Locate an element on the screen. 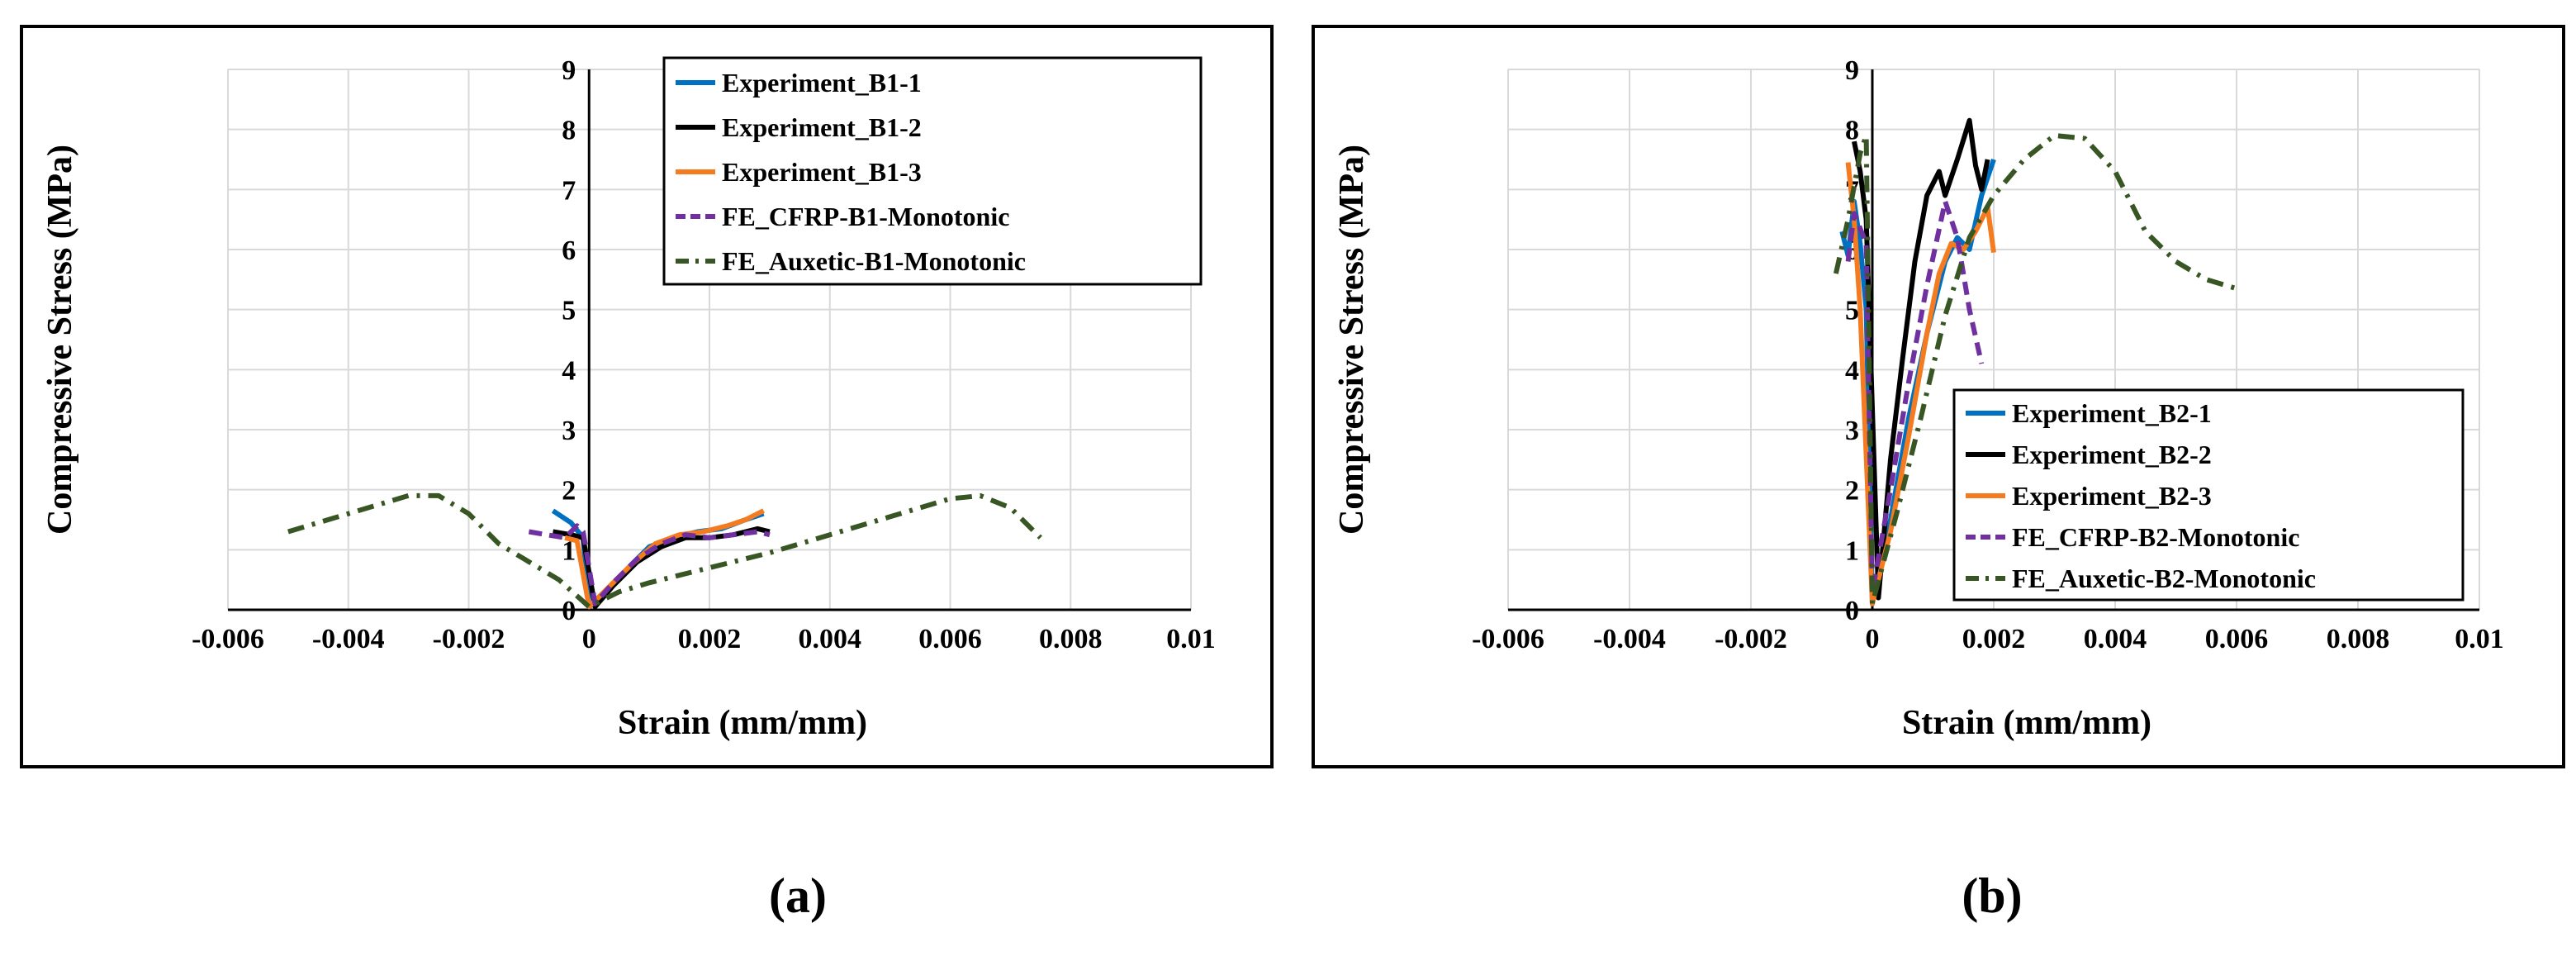 The image size is (2576, 956). legend-label: FE_Auxetic-B2-Monotonic is located at coordinates (2164, 578).